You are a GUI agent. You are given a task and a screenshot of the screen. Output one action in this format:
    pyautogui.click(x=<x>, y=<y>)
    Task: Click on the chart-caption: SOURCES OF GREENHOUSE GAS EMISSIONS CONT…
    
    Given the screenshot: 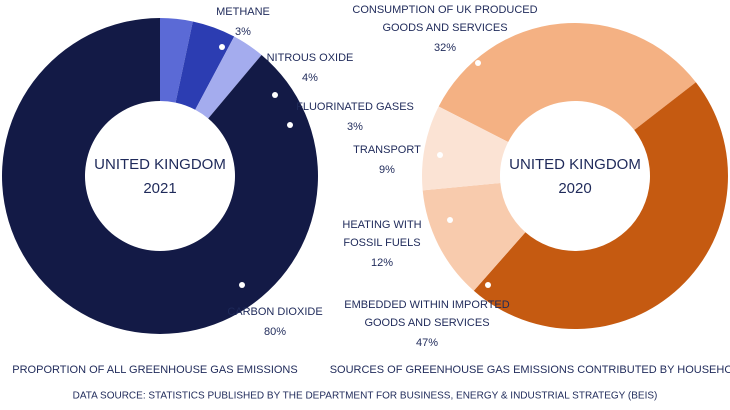 What is the action you would take?
    pyautogui.click(x=530, y=370)
    